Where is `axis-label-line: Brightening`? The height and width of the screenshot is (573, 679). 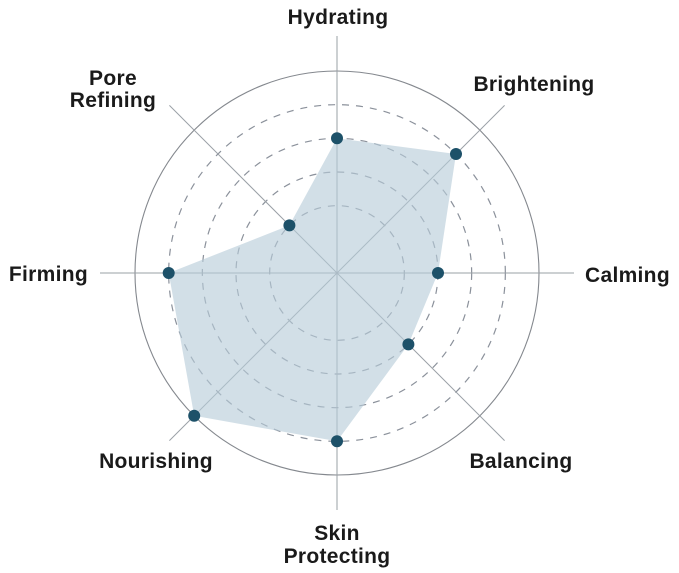
axis-label-line: Brightening is located at coordinates (533, 84).